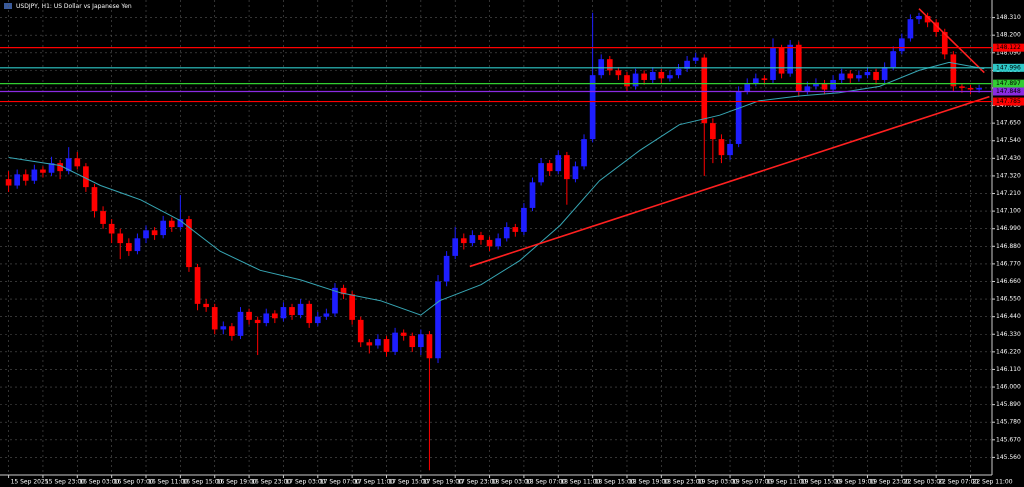  What do you see at coordinates (1008, 351) in the screenshot?
I see `y-tick-label: 146.220` at bounding box center [1008, 351].